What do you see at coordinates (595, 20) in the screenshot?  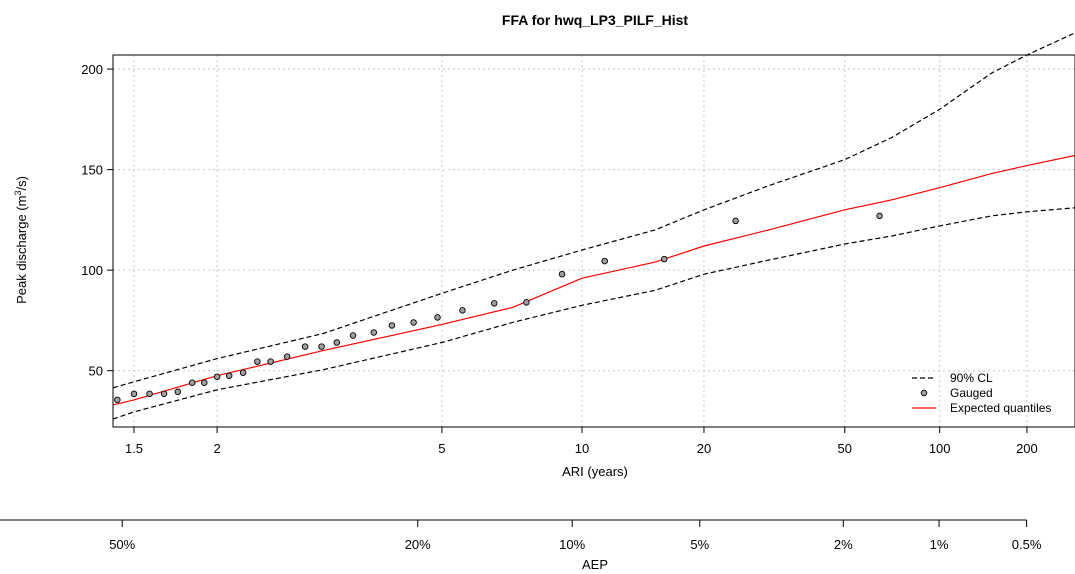 I see `chart-title: FFA for hwq_LP3_PILF_Hist` at bounding box center [595, 20].